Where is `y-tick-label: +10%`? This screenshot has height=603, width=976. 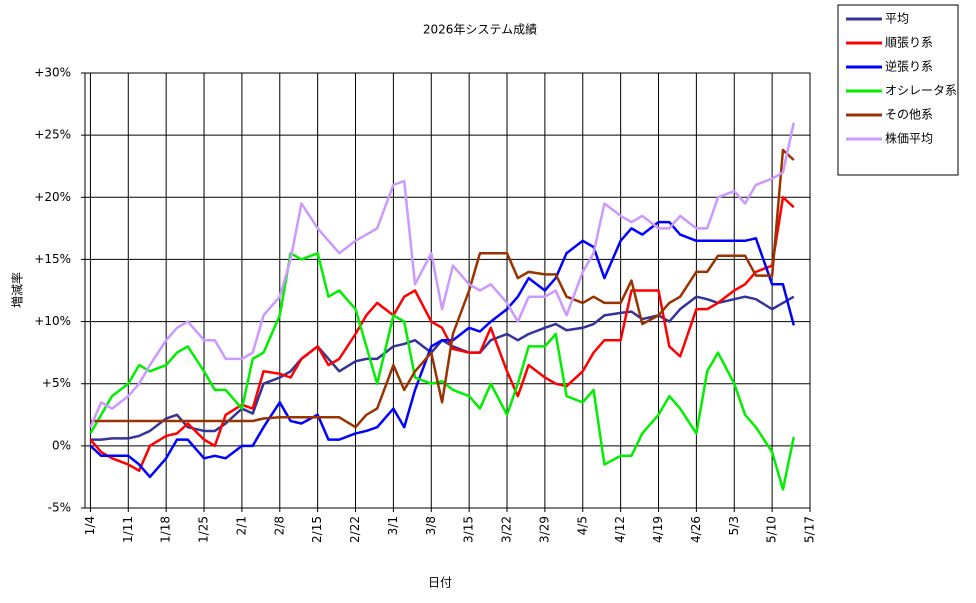
y-tick-label: +10% is located at coordinates (52, 321).